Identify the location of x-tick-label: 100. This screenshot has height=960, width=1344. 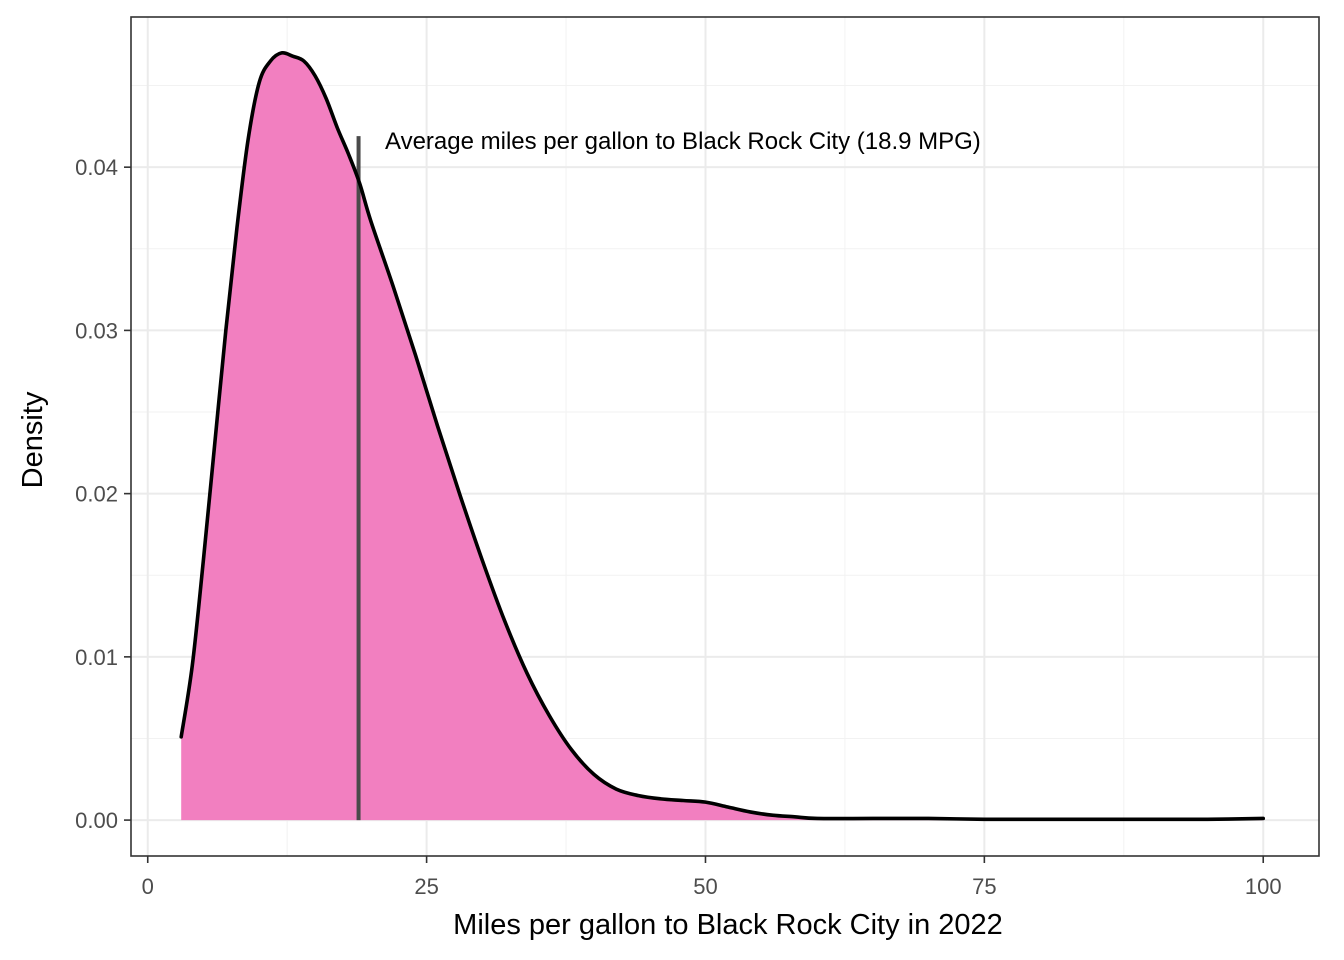
(1263, 886).